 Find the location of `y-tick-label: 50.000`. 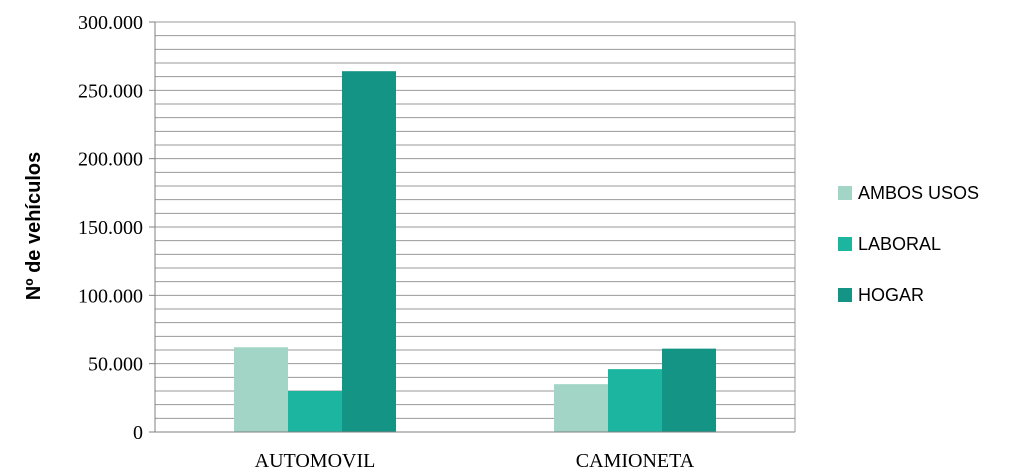

y-tick-label: 50.000 is located at coordinates (115, 365).